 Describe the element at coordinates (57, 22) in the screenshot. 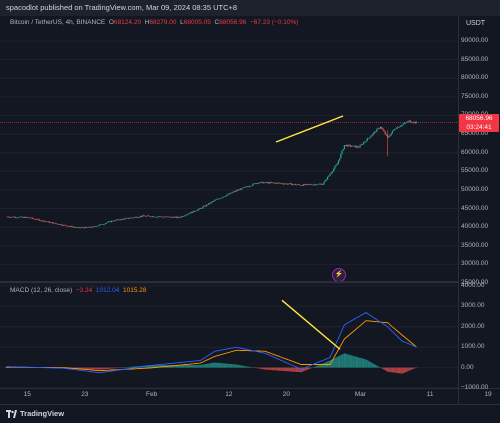

I see `symbol-name: Bitcoin / TetherUS, 4h, BINANCE` at that location.